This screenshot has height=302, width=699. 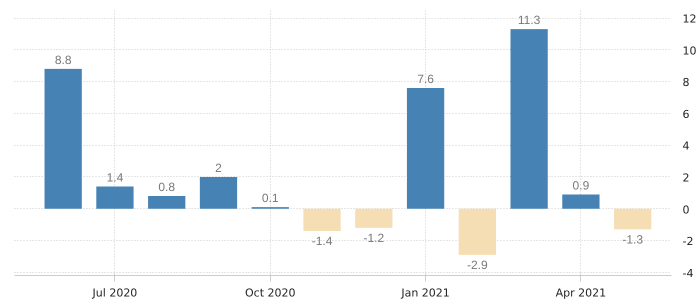 What do you see at coordinates (686, 146) in the screenshot?
I see `y-tick-label: 4` at bounding box center [686, 146].